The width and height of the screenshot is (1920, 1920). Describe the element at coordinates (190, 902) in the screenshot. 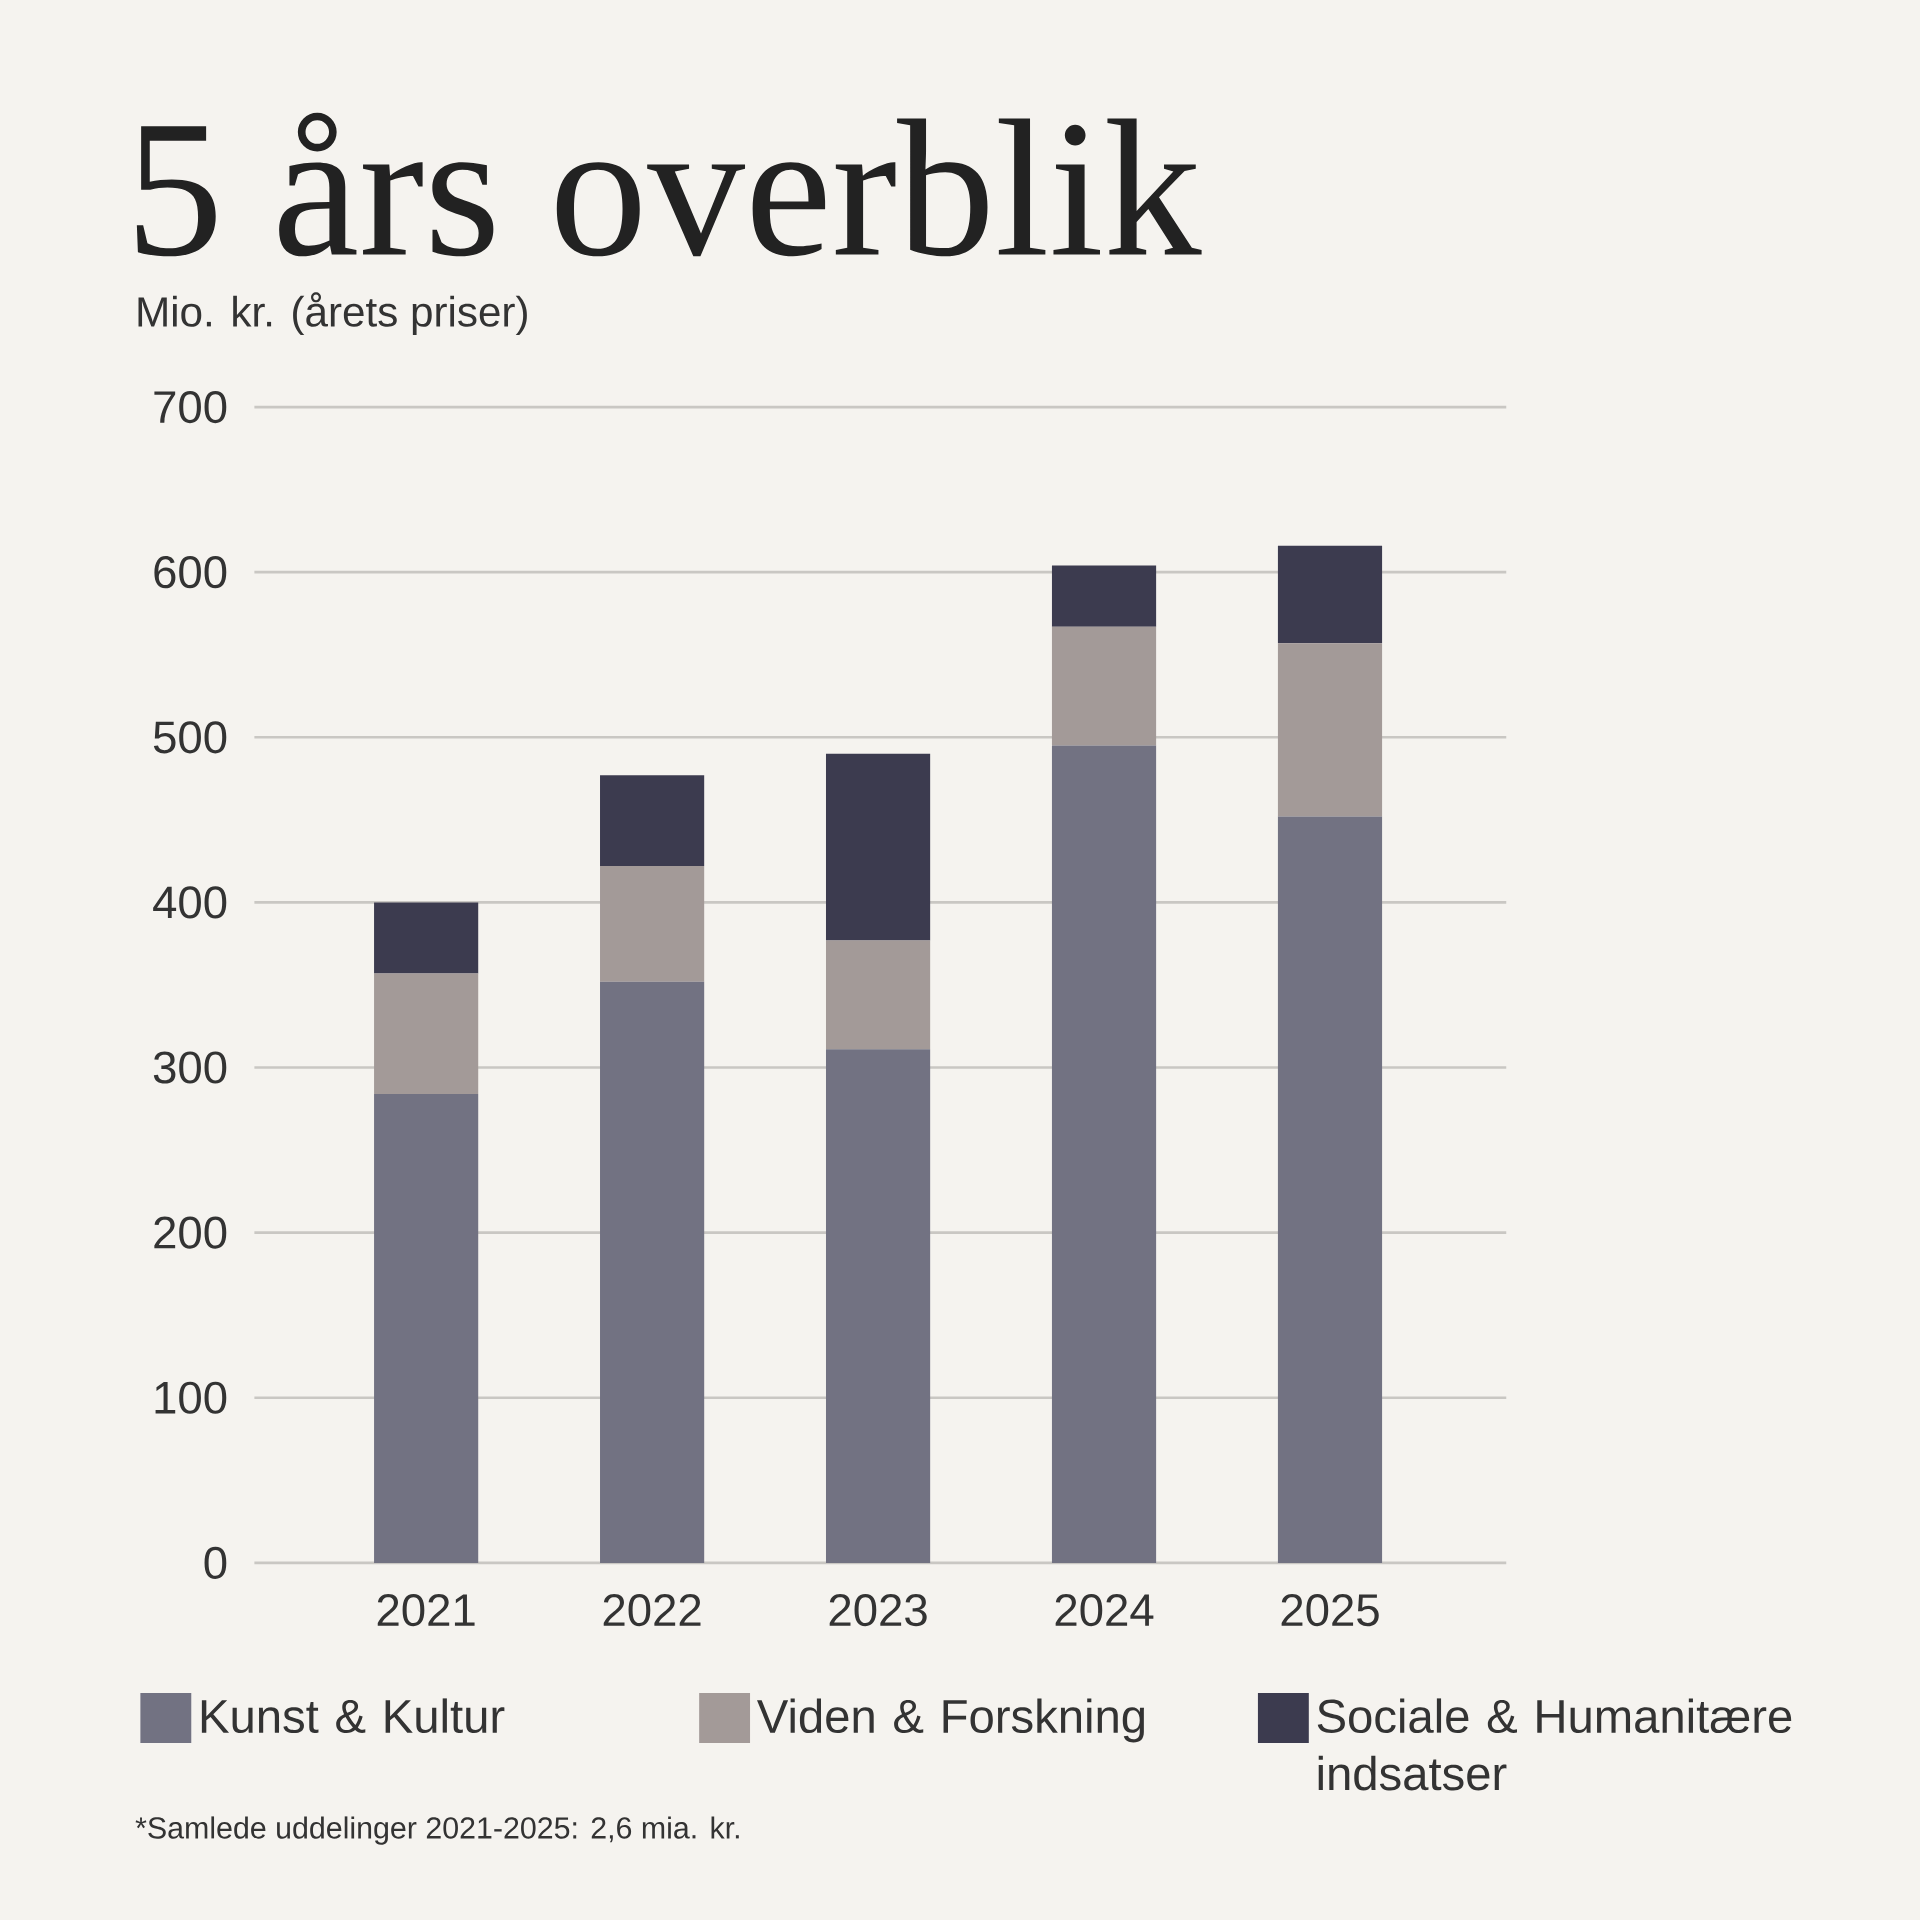

I see `y-tick-label: 400` at that location.